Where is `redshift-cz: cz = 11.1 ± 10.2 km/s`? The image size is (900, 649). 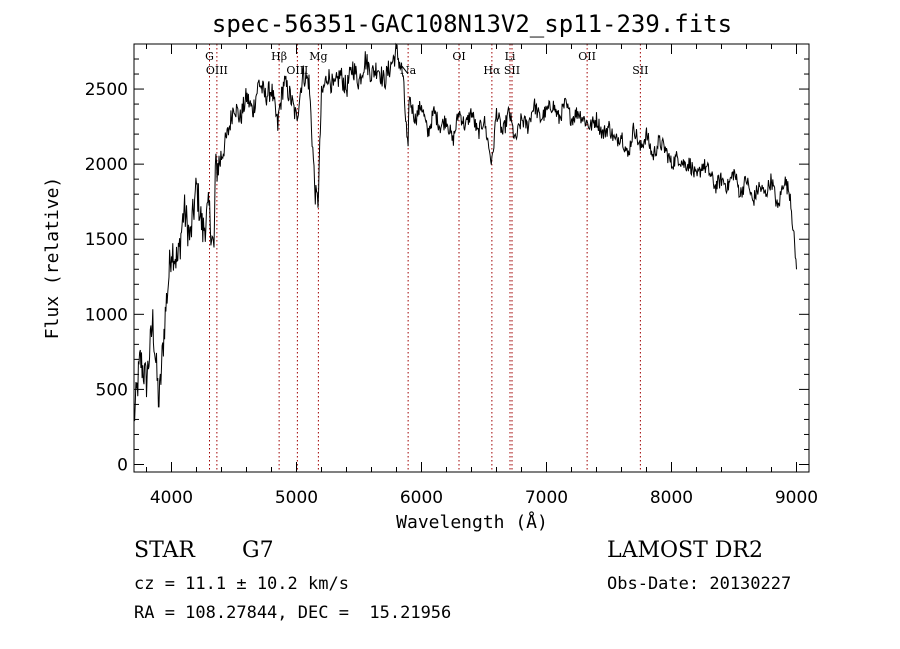
redshift-cz: cz = 11.1 ± 10.2 km/s is located at coordinates (241, 584).